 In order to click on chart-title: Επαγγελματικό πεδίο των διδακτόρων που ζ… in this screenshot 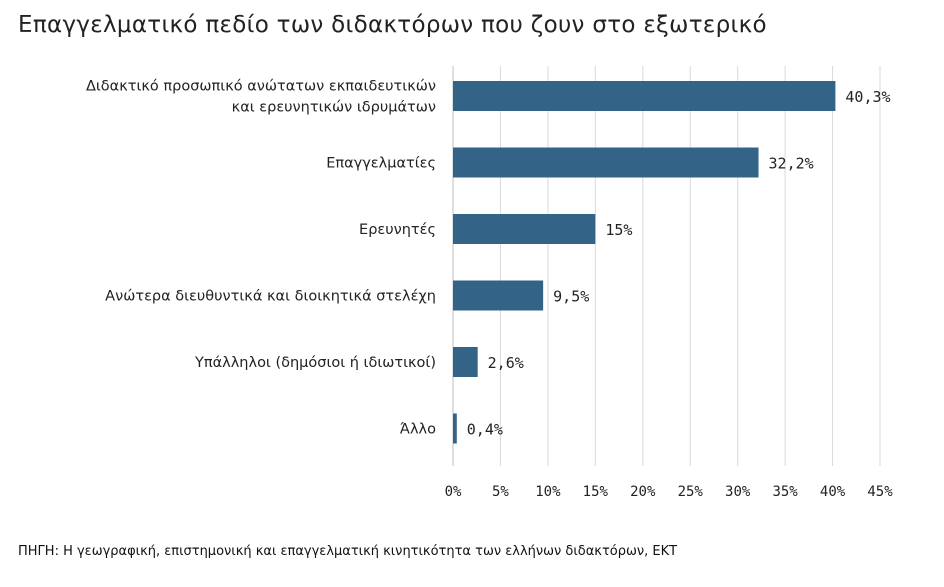, I will do `click(392, 25)`.